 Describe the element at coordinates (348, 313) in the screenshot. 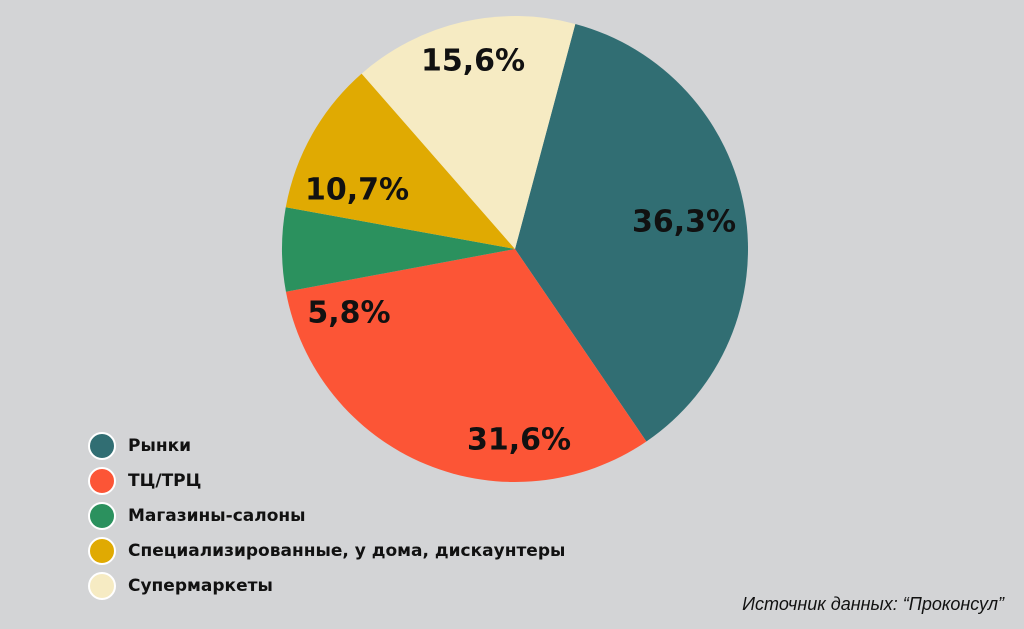

I see `slice-data-label: 5,8%` at that location.